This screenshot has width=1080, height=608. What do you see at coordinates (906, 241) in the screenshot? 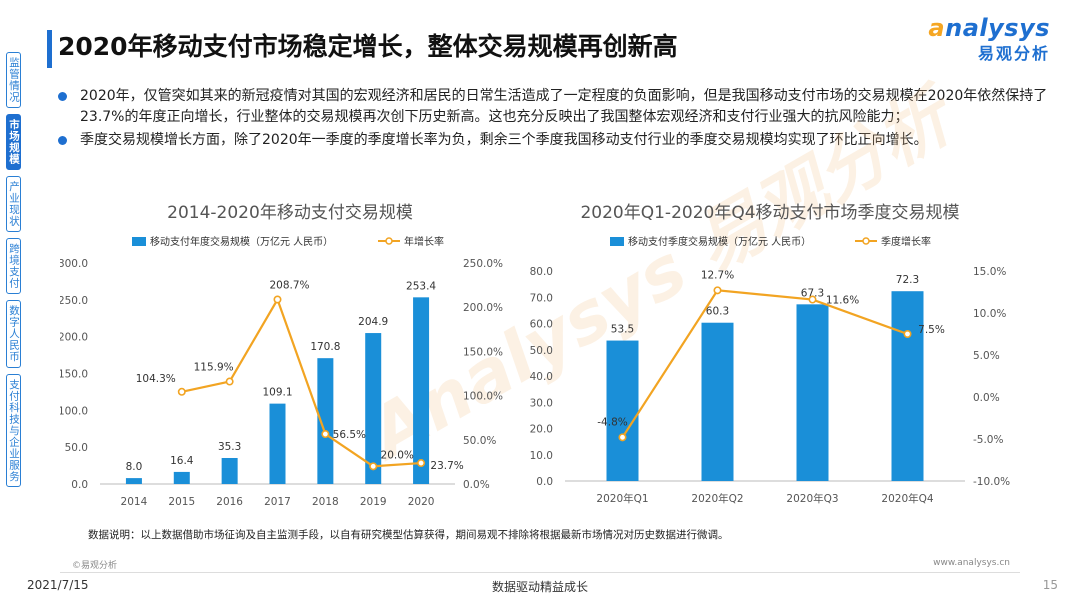
I see `legend-line-label: 季度增长率` at bounding box center [906, 241].